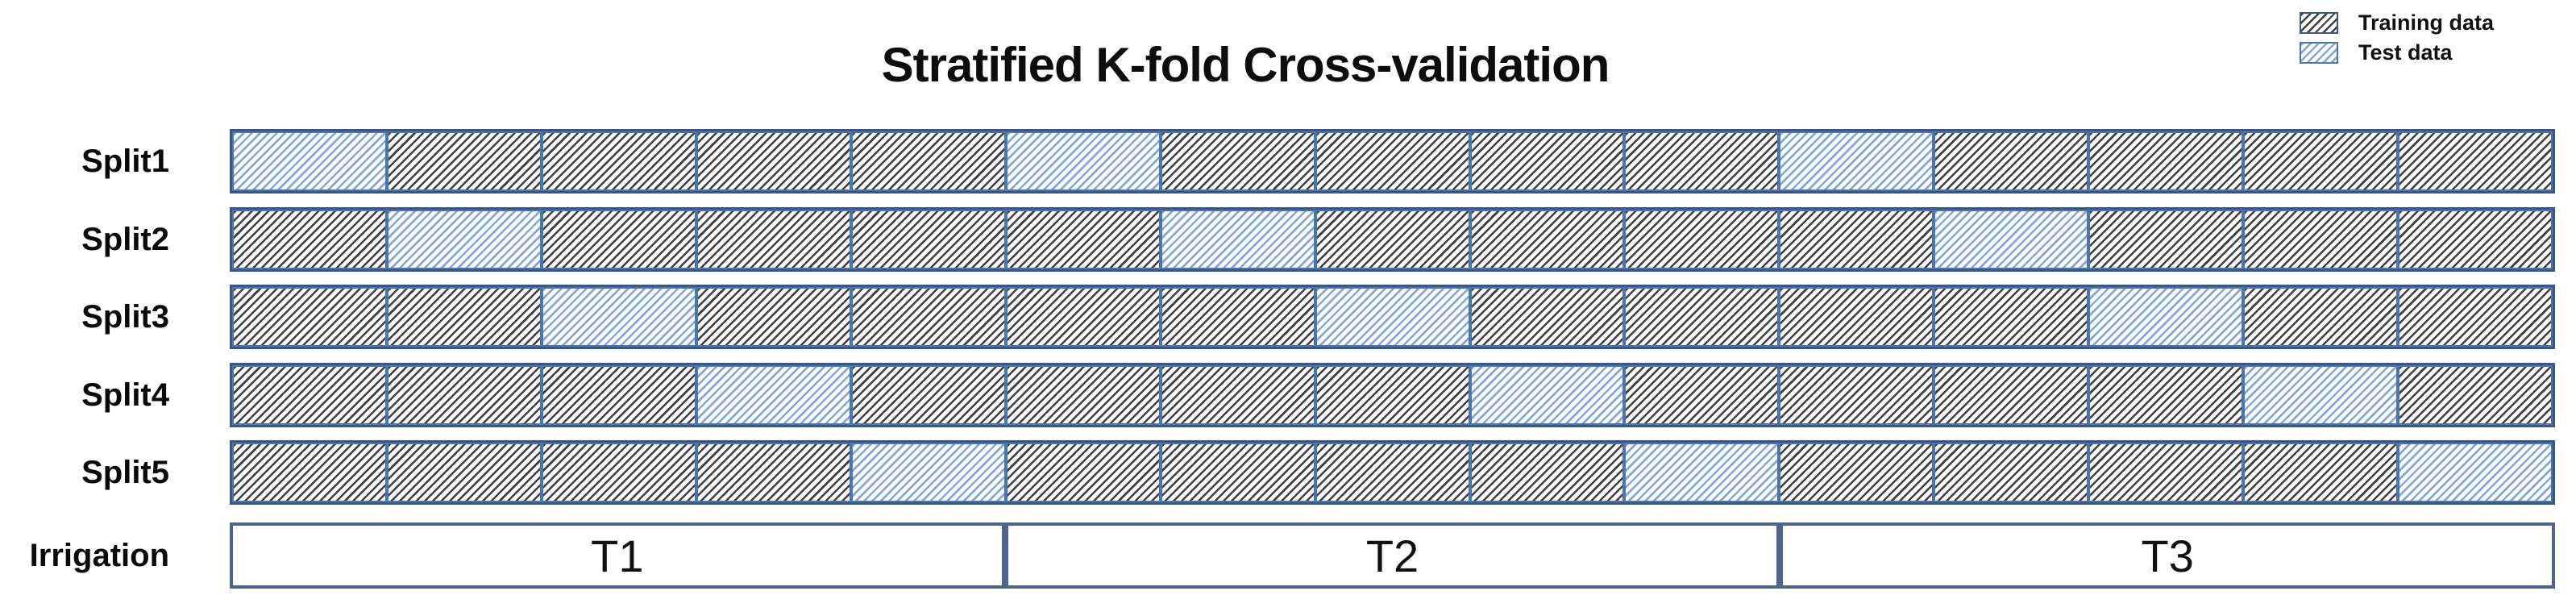  What do you see at coordinates (2397, 37) in the screenshot?
I see `legend: Training data Test data` at bounding box center [2397, 37].